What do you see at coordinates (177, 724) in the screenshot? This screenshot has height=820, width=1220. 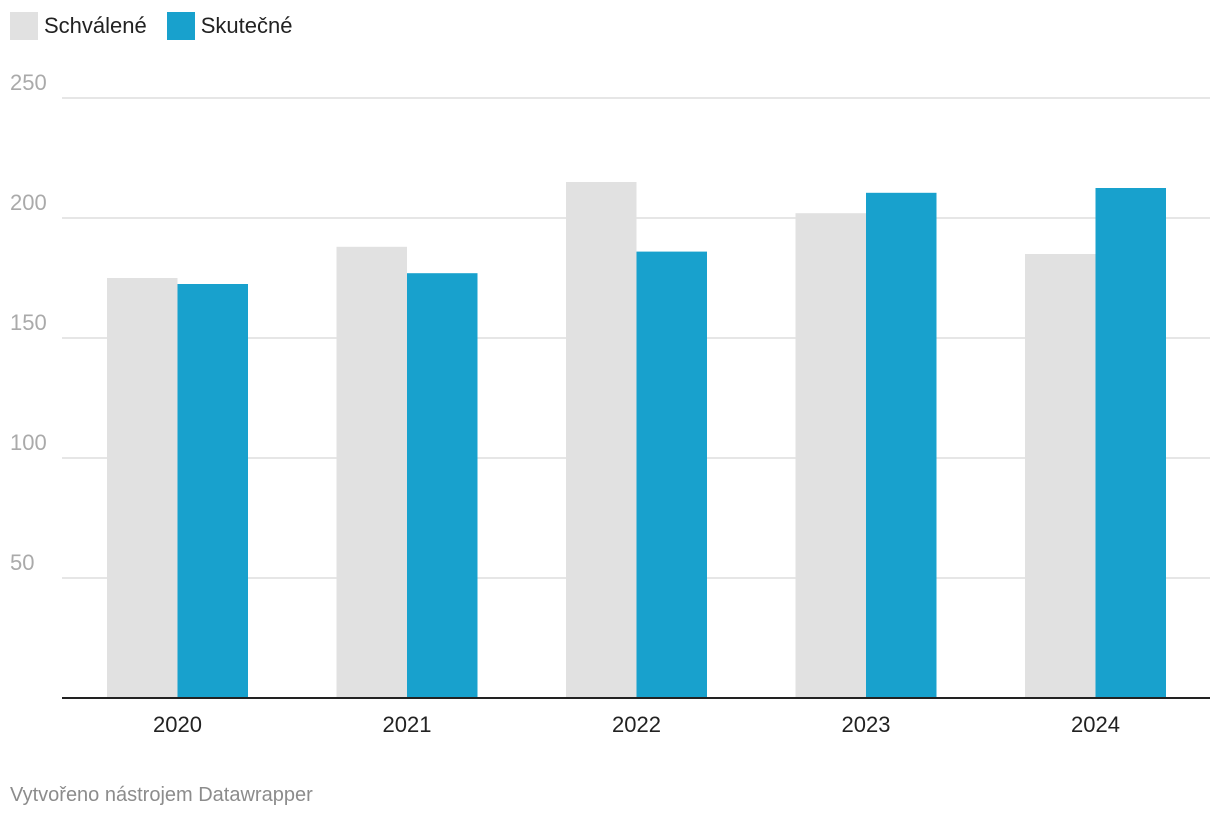 I see `x-tick-label-2020: 2020` at bounding box center [177, 724].